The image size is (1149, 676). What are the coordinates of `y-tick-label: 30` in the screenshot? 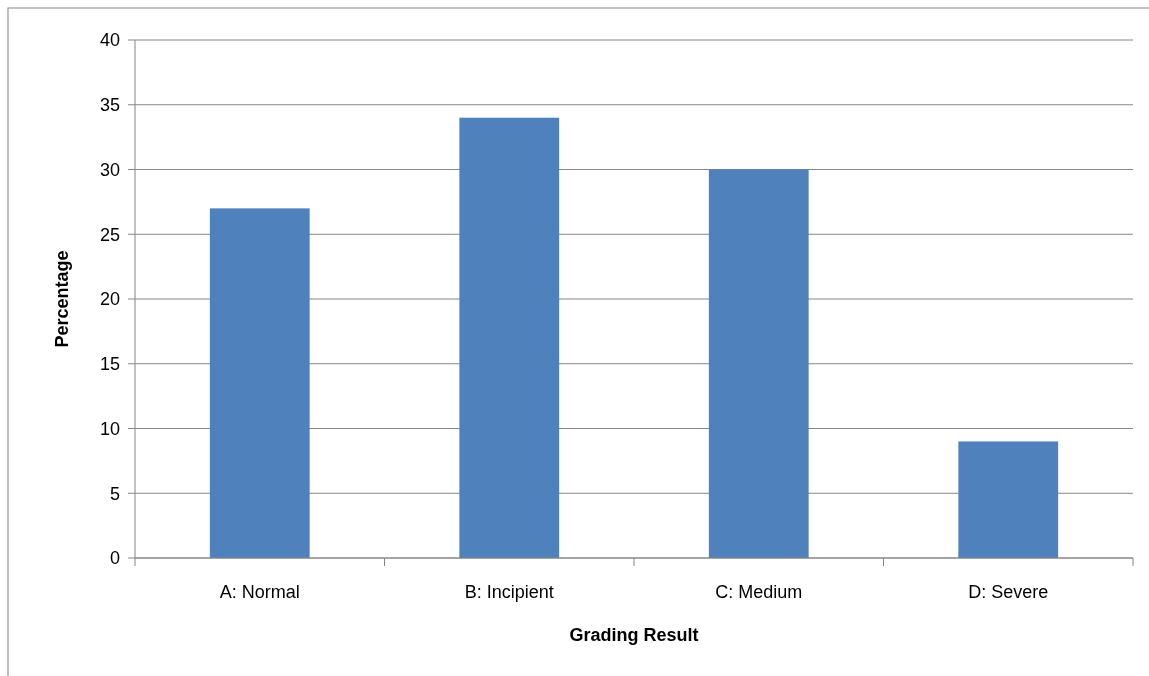 It's located at (109, 169).